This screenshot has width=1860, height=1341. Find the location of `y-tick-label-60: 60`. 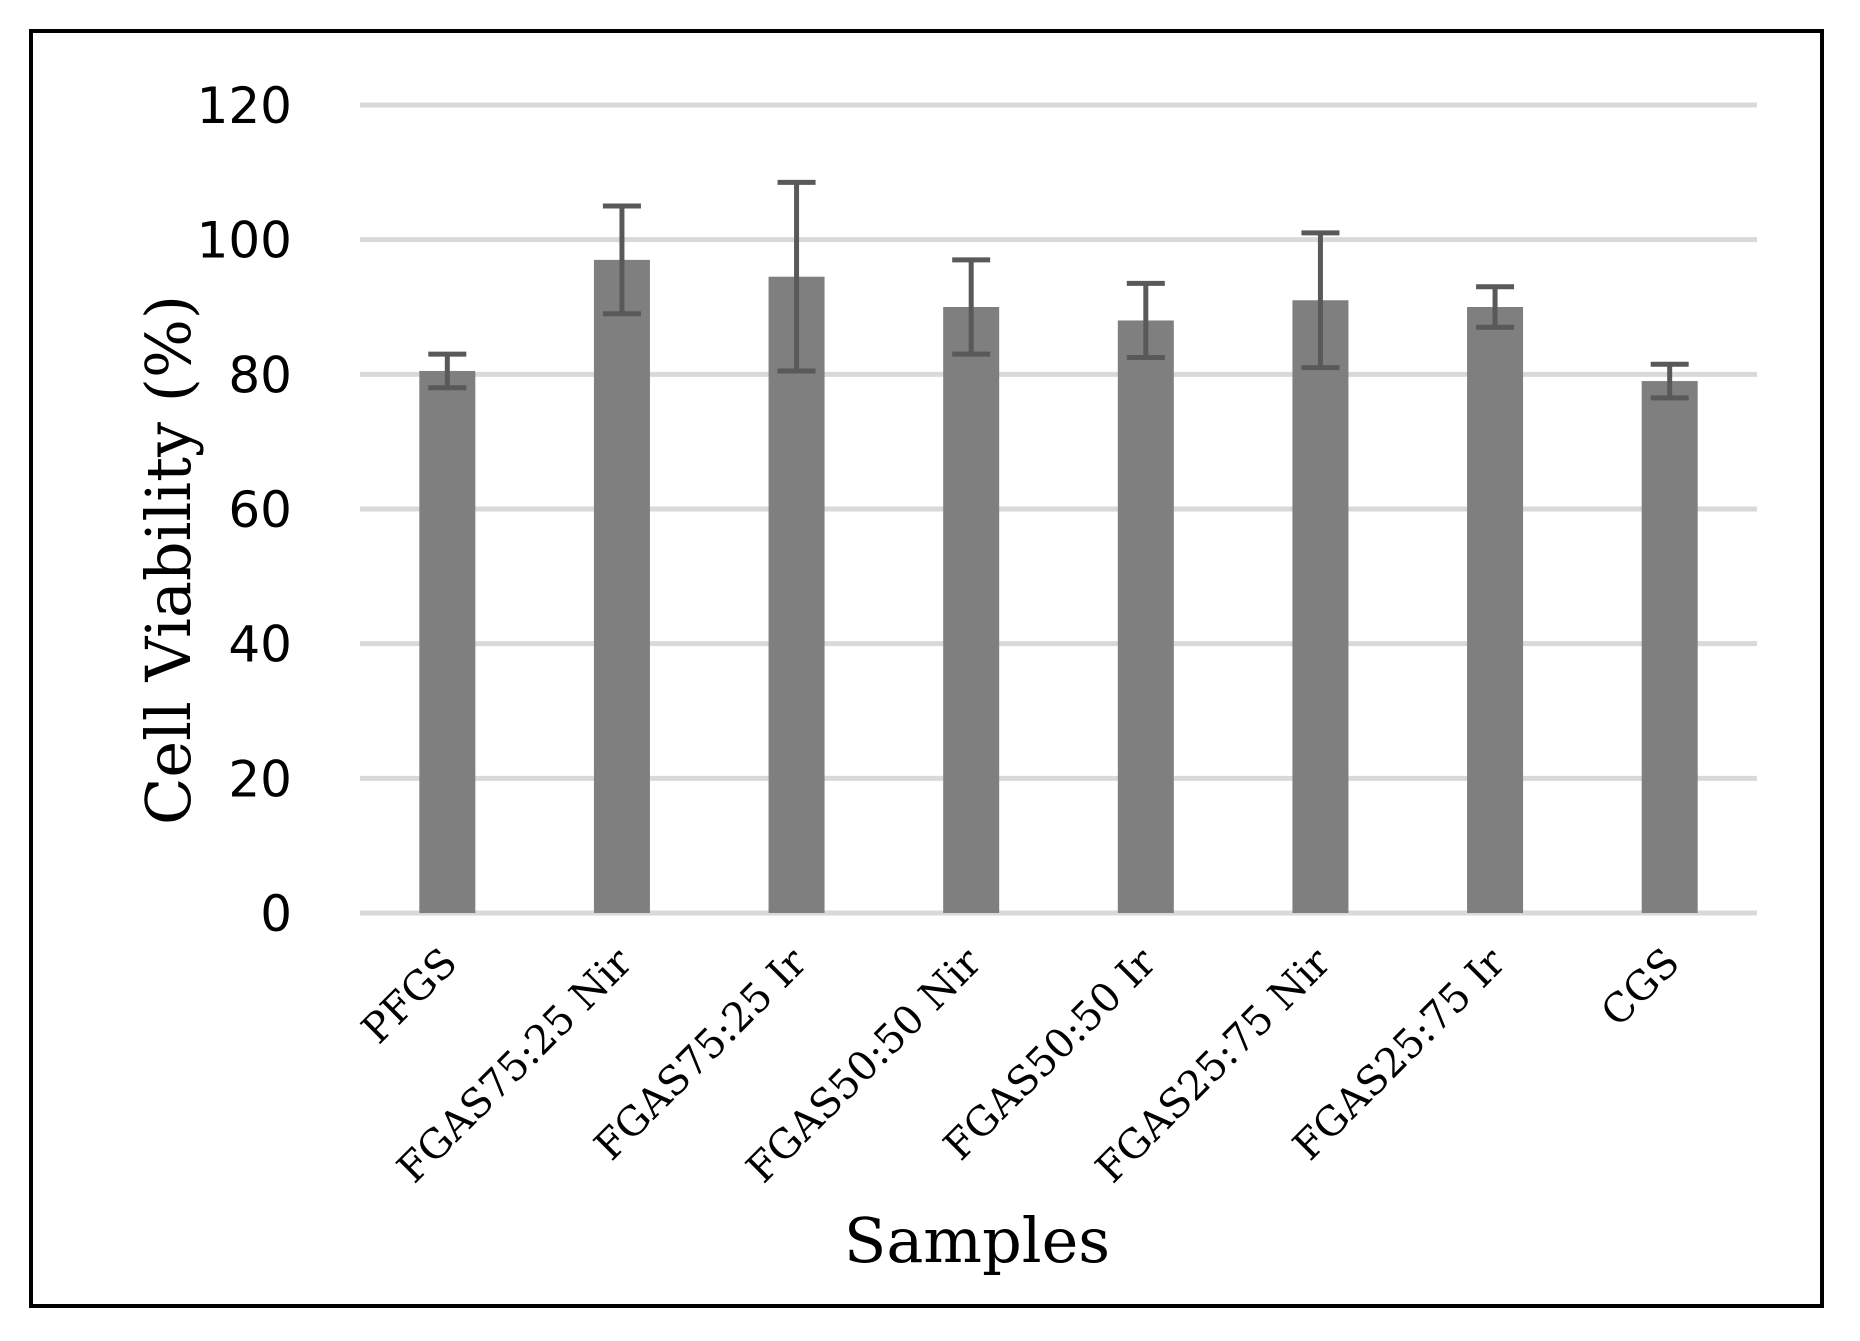

y-tick-label-60: 60 is located at coordinates (260, 510).